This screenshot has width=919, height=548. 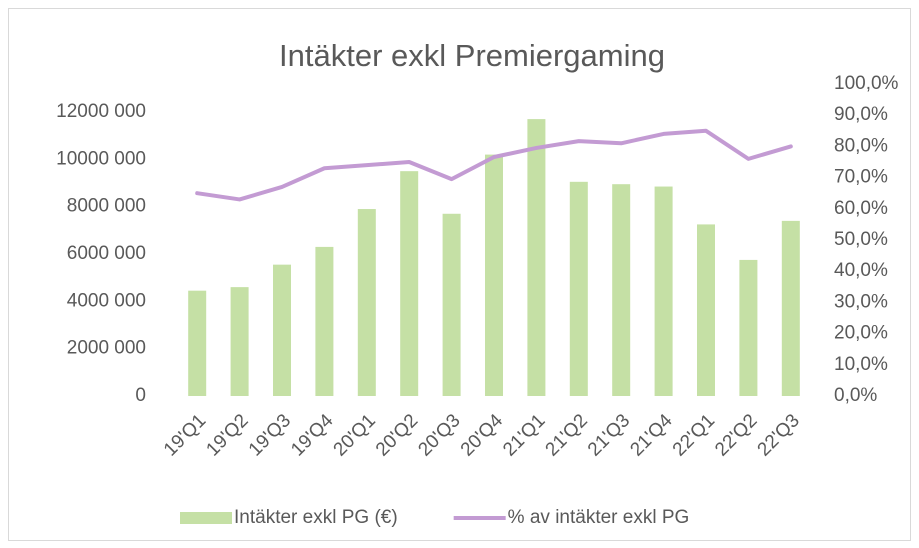 I want to click on y-tick-label: 2000 000, so click(x=106, y=348).